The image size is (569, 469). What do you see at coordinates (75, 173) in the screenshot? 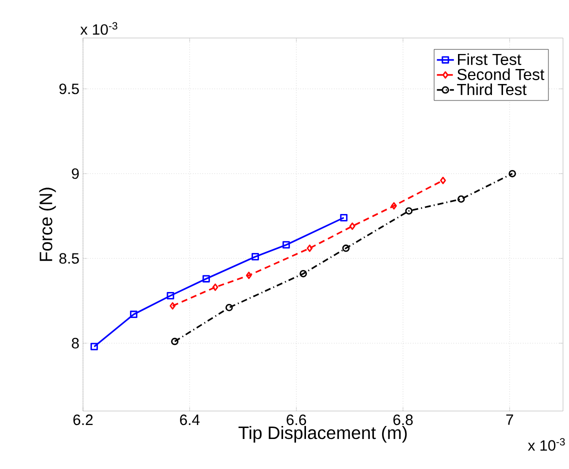
I see `y-tick-label: 9` at bounding box center [75, 173].